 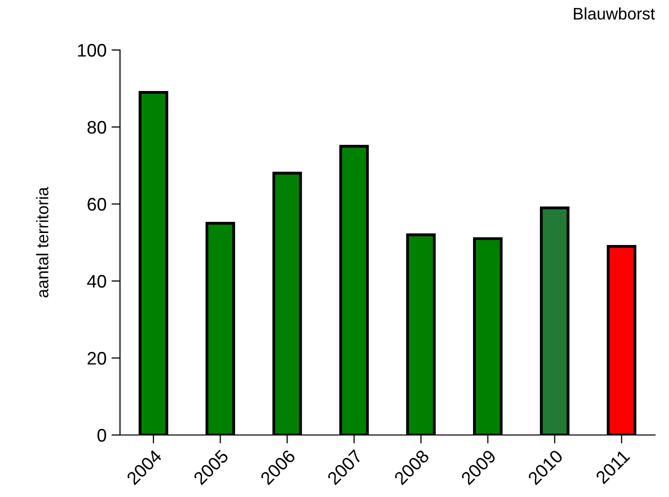 I want to click on chart-title: Blauwborst, so click(x=614, y=13).